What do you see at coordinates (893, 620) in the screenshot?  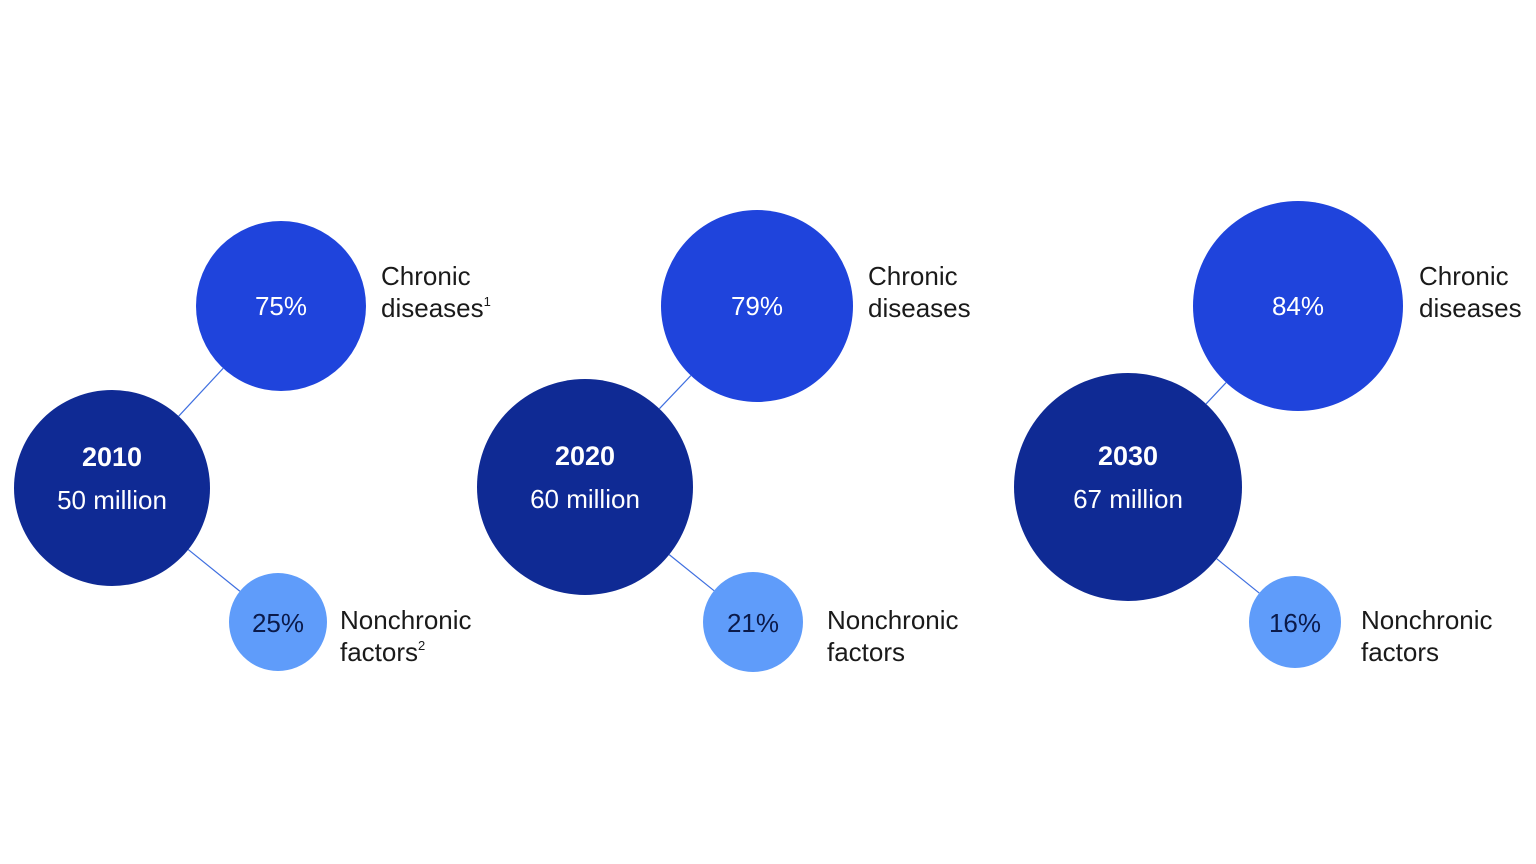 I see `nonchronic-2020-label-line: Nonchronic` at bounding box center [893, 620].